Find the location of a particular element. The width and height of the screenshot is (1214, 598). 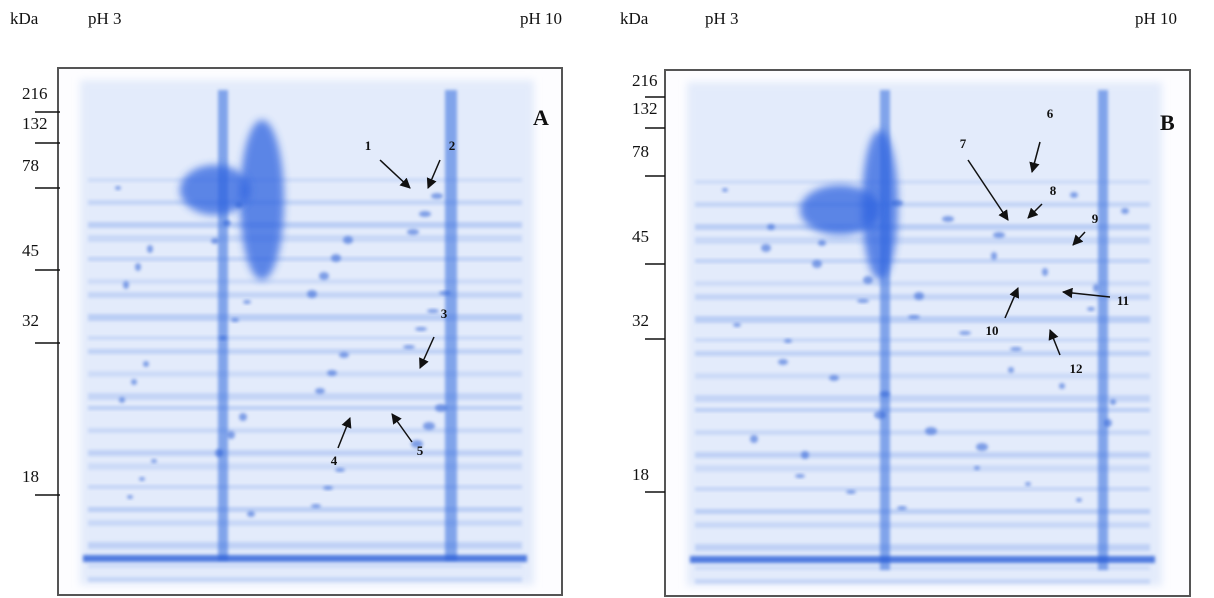

mw-marker-label: 216 is located at coordinates (645, 80).